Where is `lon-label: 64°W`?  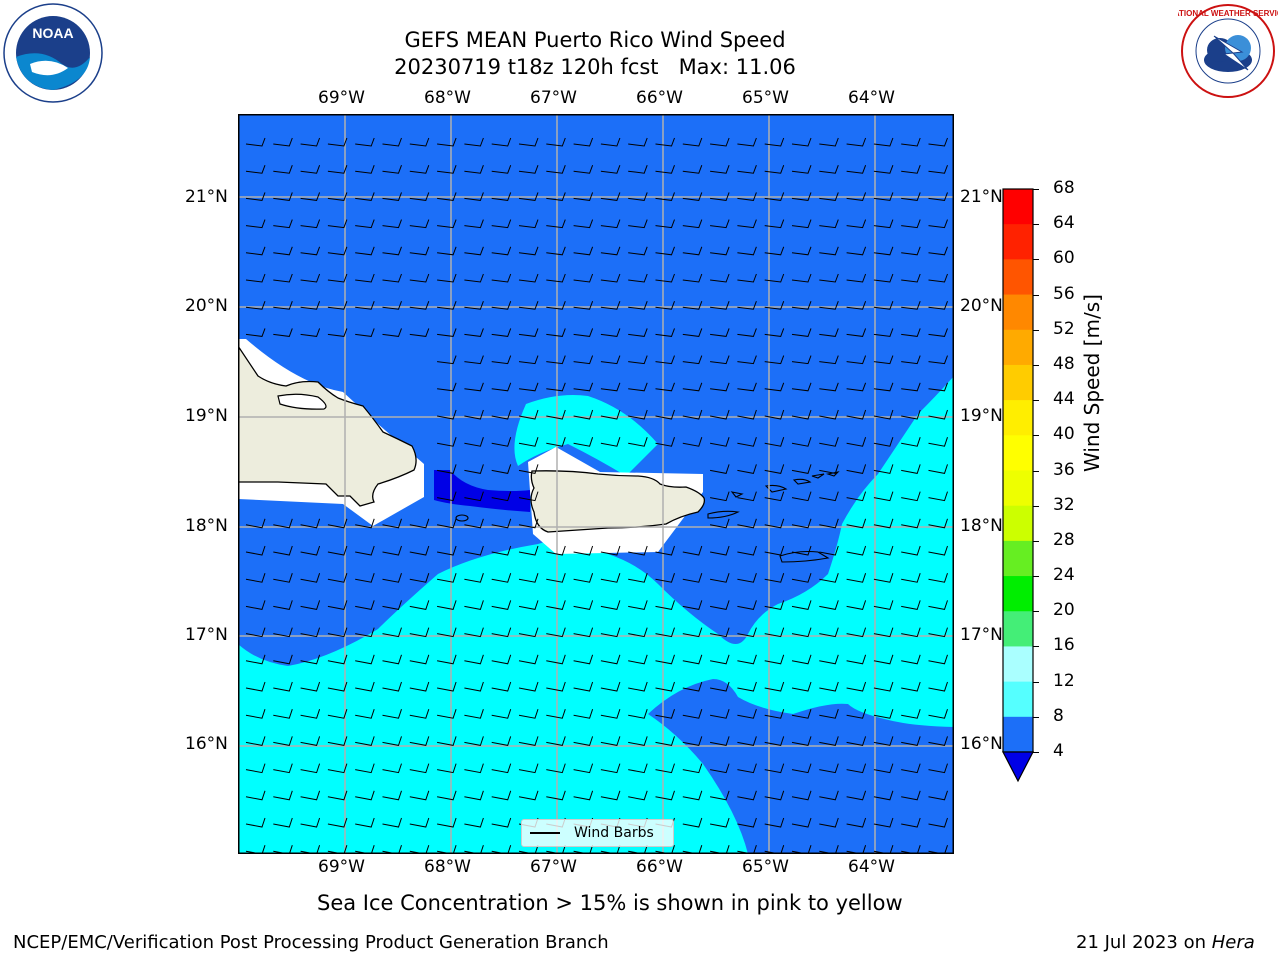
lon-label: 64°W is located at coordinates (871, 867).